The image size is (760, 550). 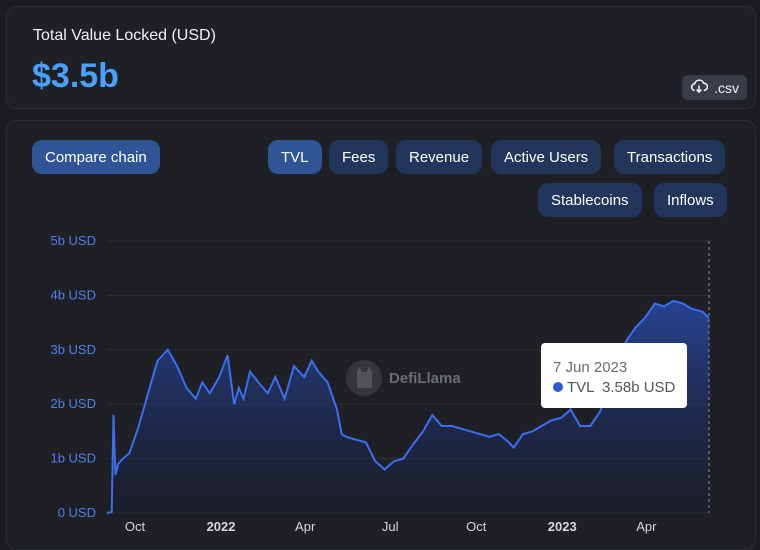 What do you see at coordinates (546, 157) in the screenshot?
I see `tab-active-users: Active Users` at bounding box center [546, 157].